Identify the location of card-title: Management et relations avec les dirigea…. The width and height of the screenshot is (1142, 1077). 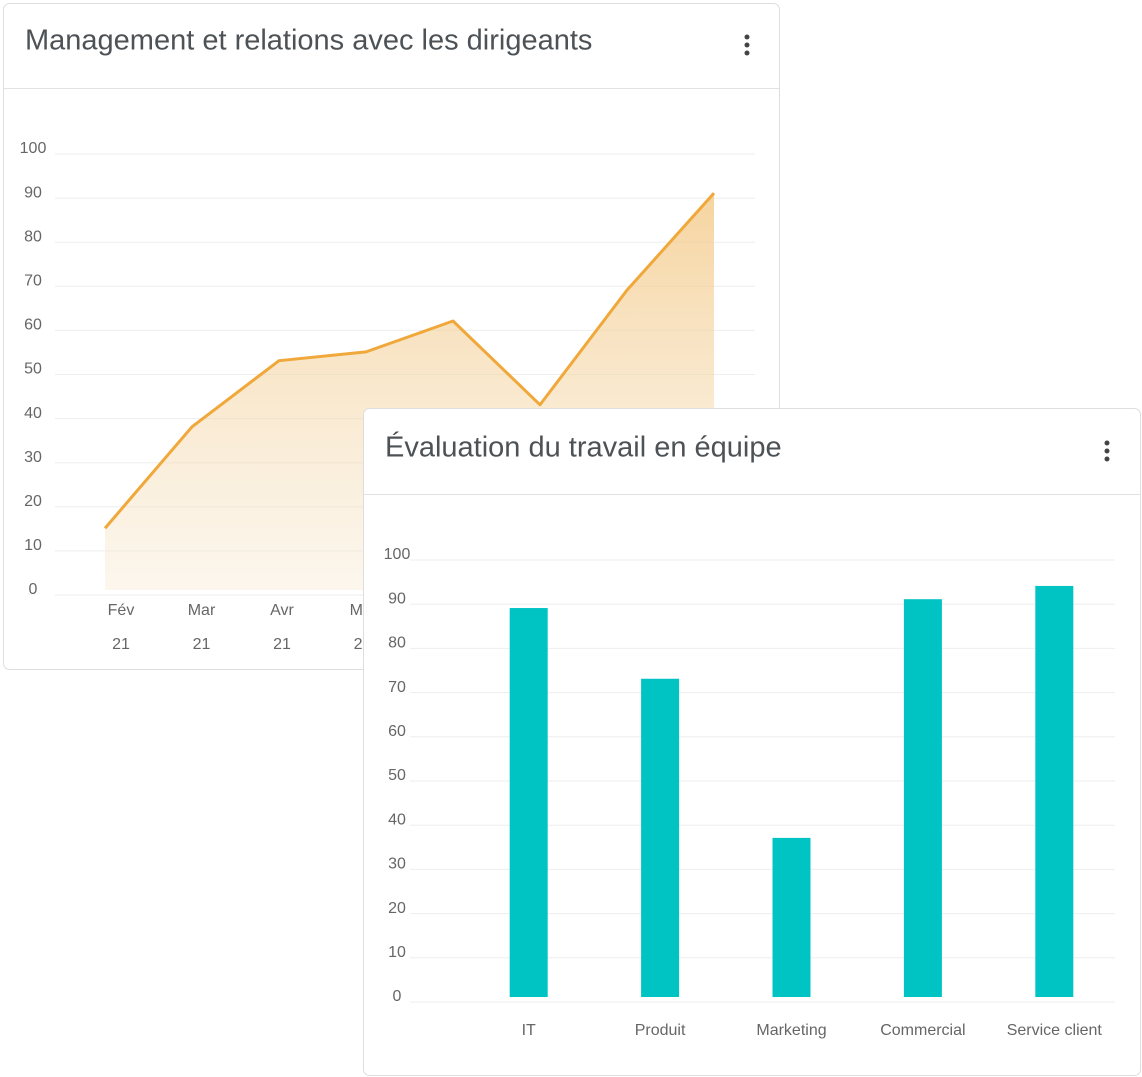
(308, 41).